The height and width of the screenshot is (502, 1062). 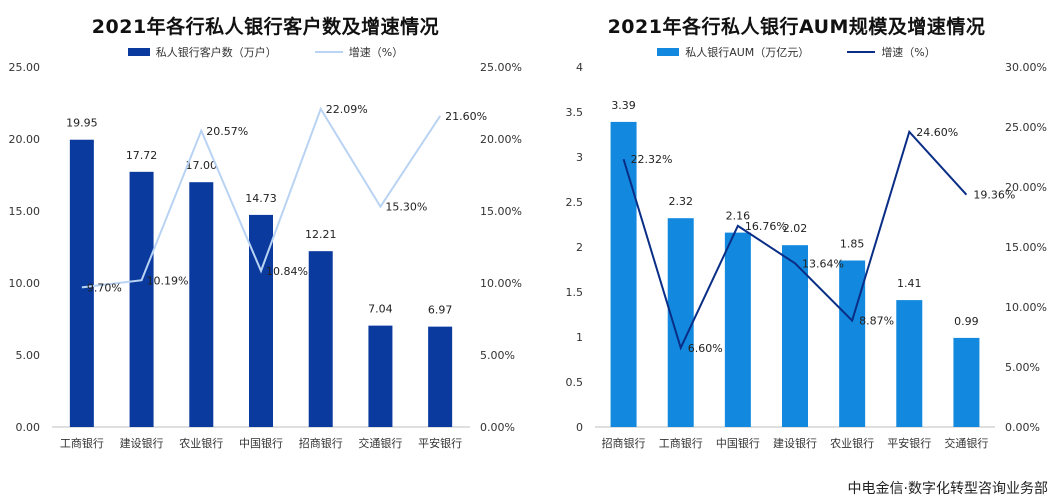 What do you see at coordinates (876, 321) in the screenshot?
I see `growth-value-label: 8.87%` at bounding box center [876, 321].